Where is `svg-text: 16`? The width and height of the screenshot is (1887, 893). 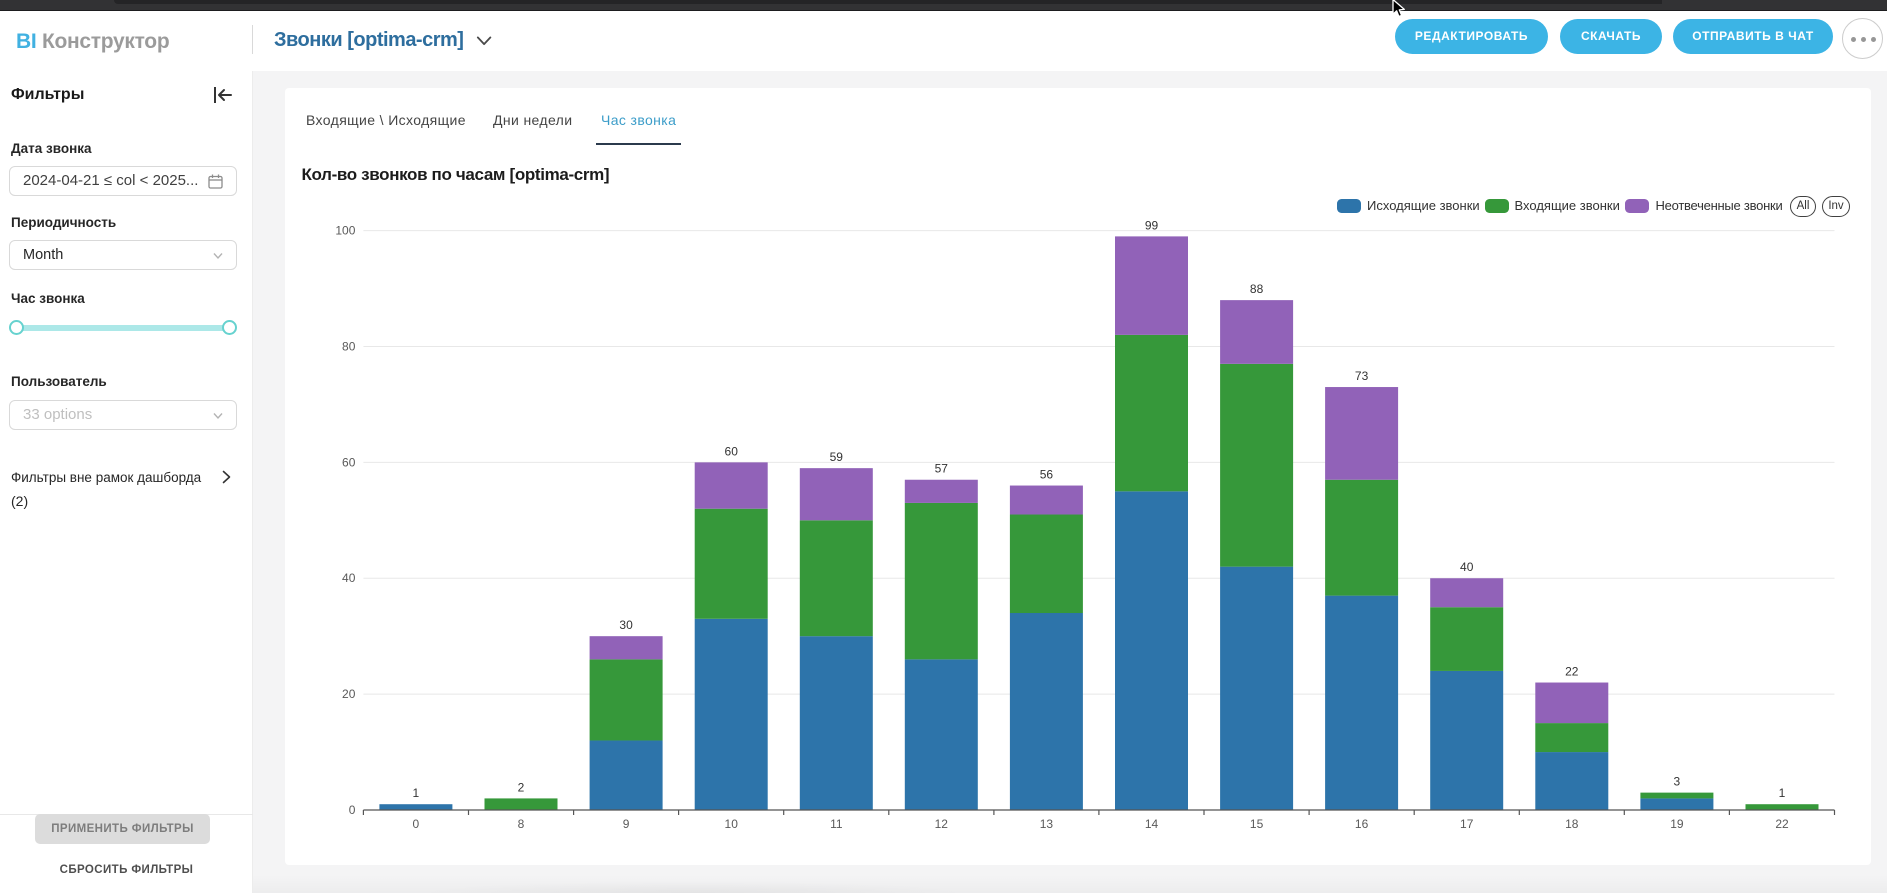
svg-text: 16 is located at coordinates (1362, 824).